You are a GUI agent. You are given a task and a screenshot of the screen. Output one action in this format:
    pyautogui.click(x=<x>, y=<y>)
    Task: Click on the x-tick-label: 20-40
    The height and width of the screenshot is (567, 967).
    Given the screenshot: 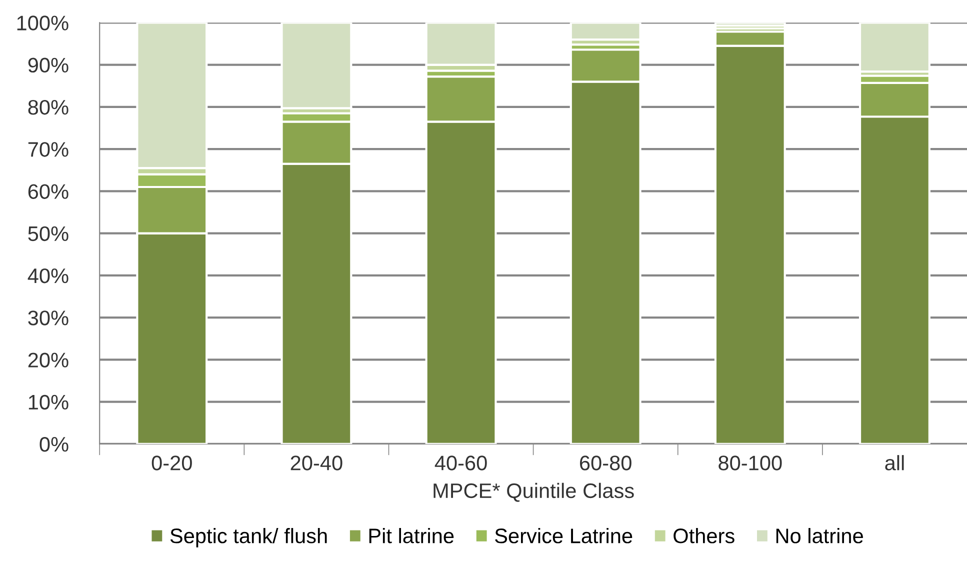 What is the action you would take?
    pyautogui.click(x=316, y=463)
    